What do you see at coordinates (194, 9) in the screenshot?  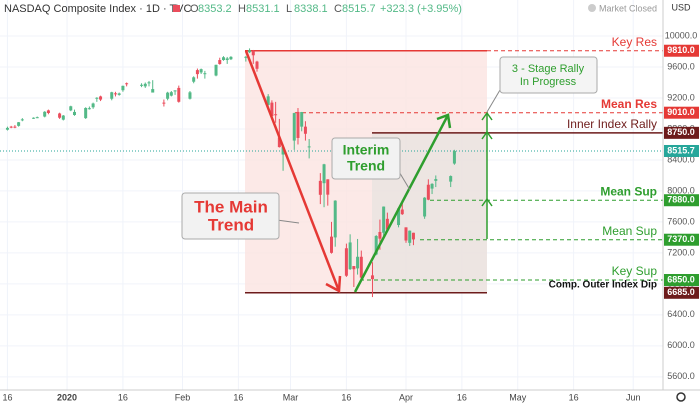 I see `ohlc-key: O` at bounding box center [194, 9].